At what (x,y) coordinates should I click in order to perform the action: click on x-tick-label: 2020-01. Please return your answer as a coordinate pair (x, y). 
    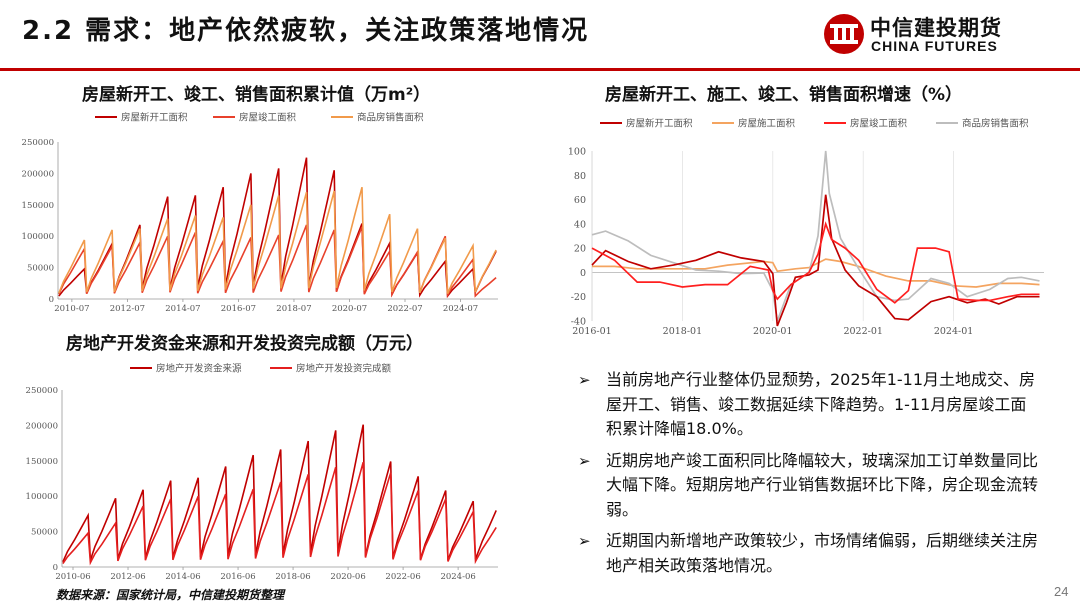
    Looking at the image, I should click on (772, 331).